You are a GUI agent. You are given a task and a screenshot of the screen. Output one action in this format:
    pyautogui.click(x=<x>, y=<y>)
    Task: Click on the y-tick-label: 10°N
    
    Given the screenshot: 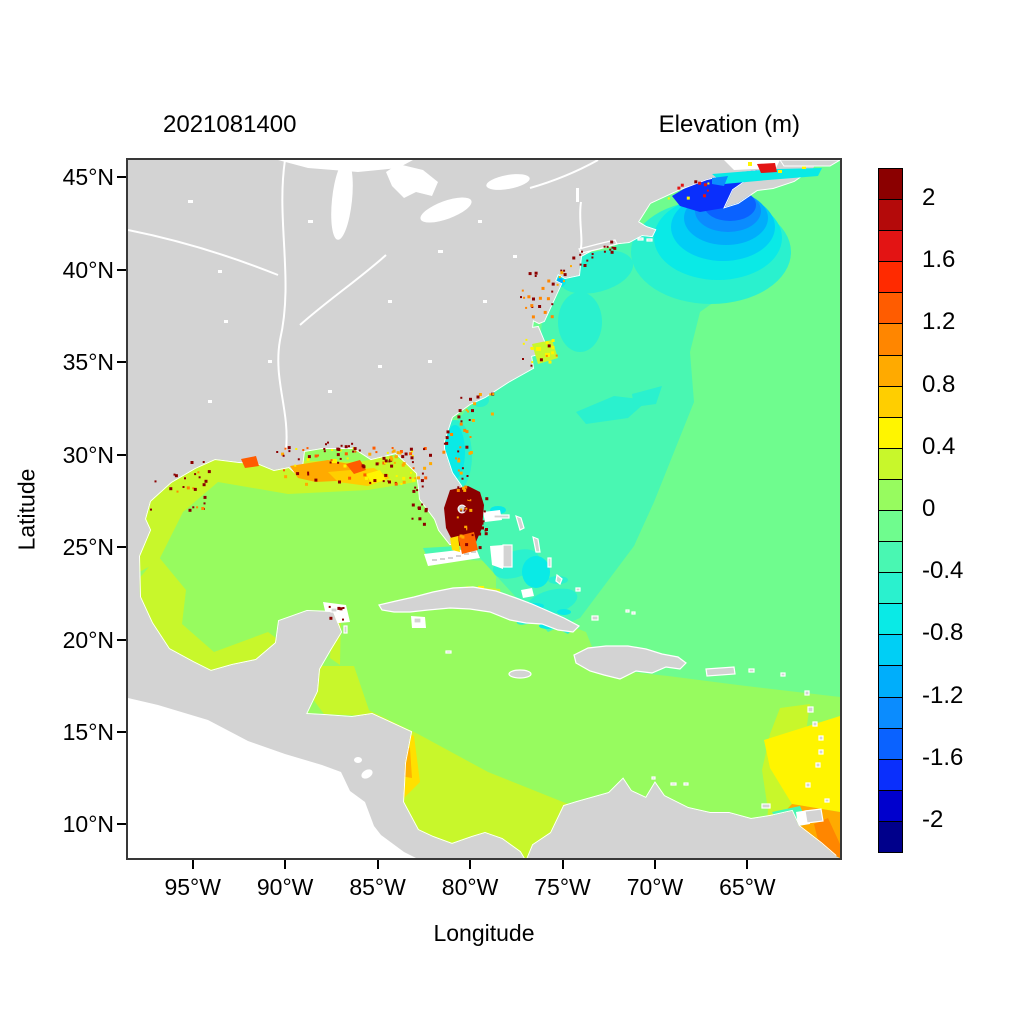 What is the action you would take?
    pyautogui.click(x=88, y=824)
    